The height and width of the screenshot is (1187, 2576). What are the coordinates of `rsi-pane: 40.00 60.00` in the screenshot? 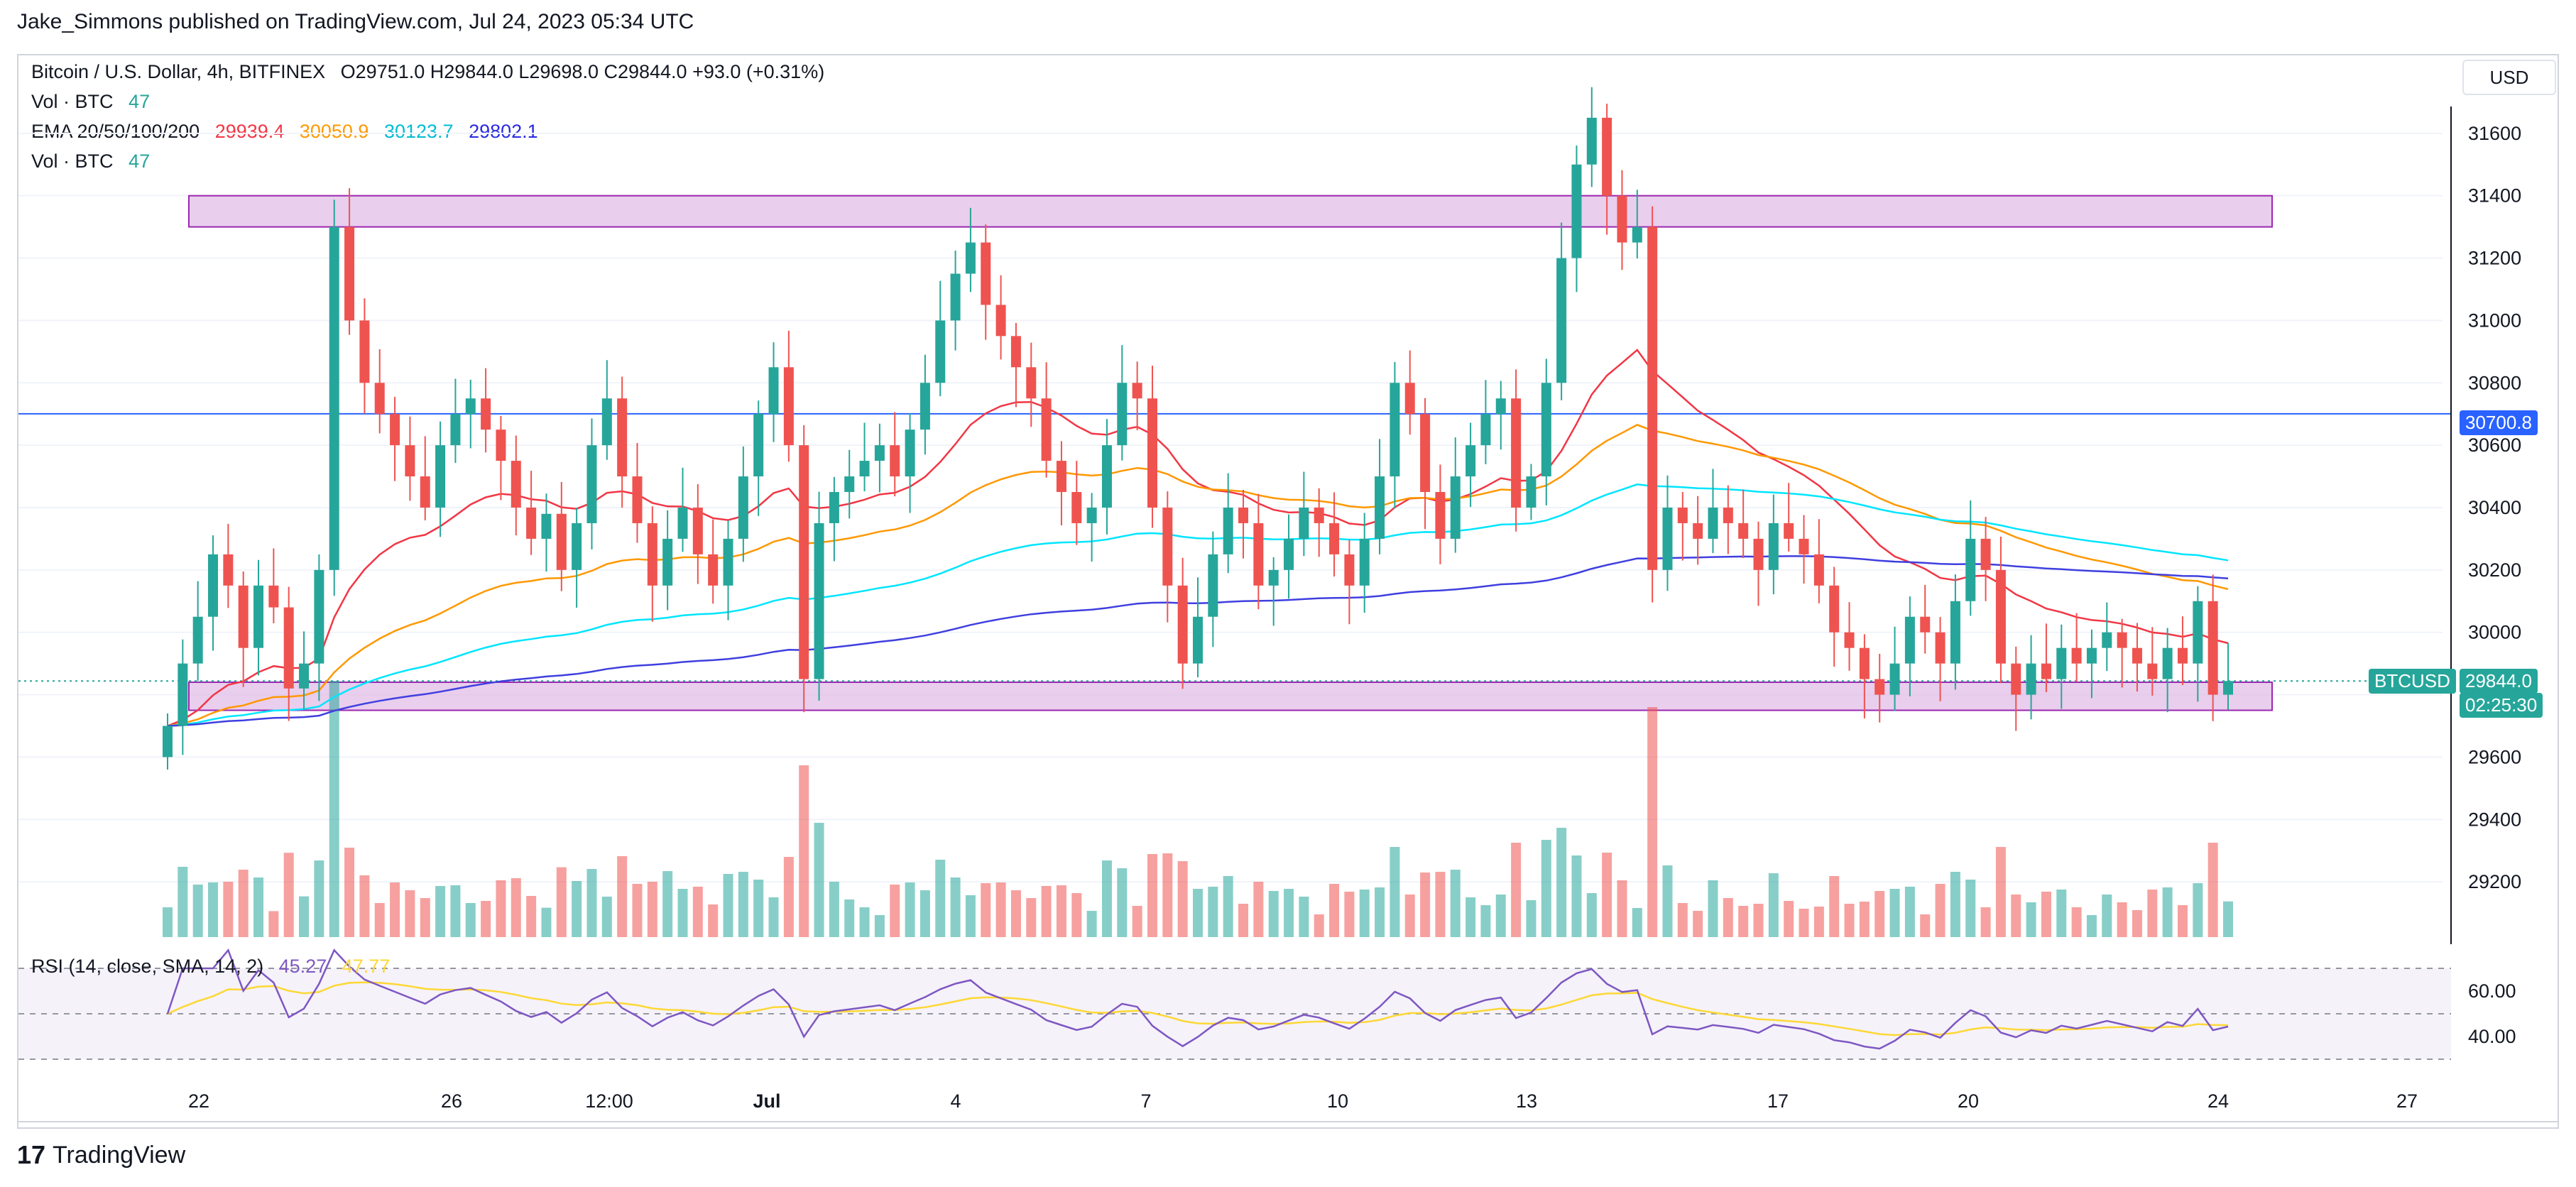 It's located at (1267, 1004).